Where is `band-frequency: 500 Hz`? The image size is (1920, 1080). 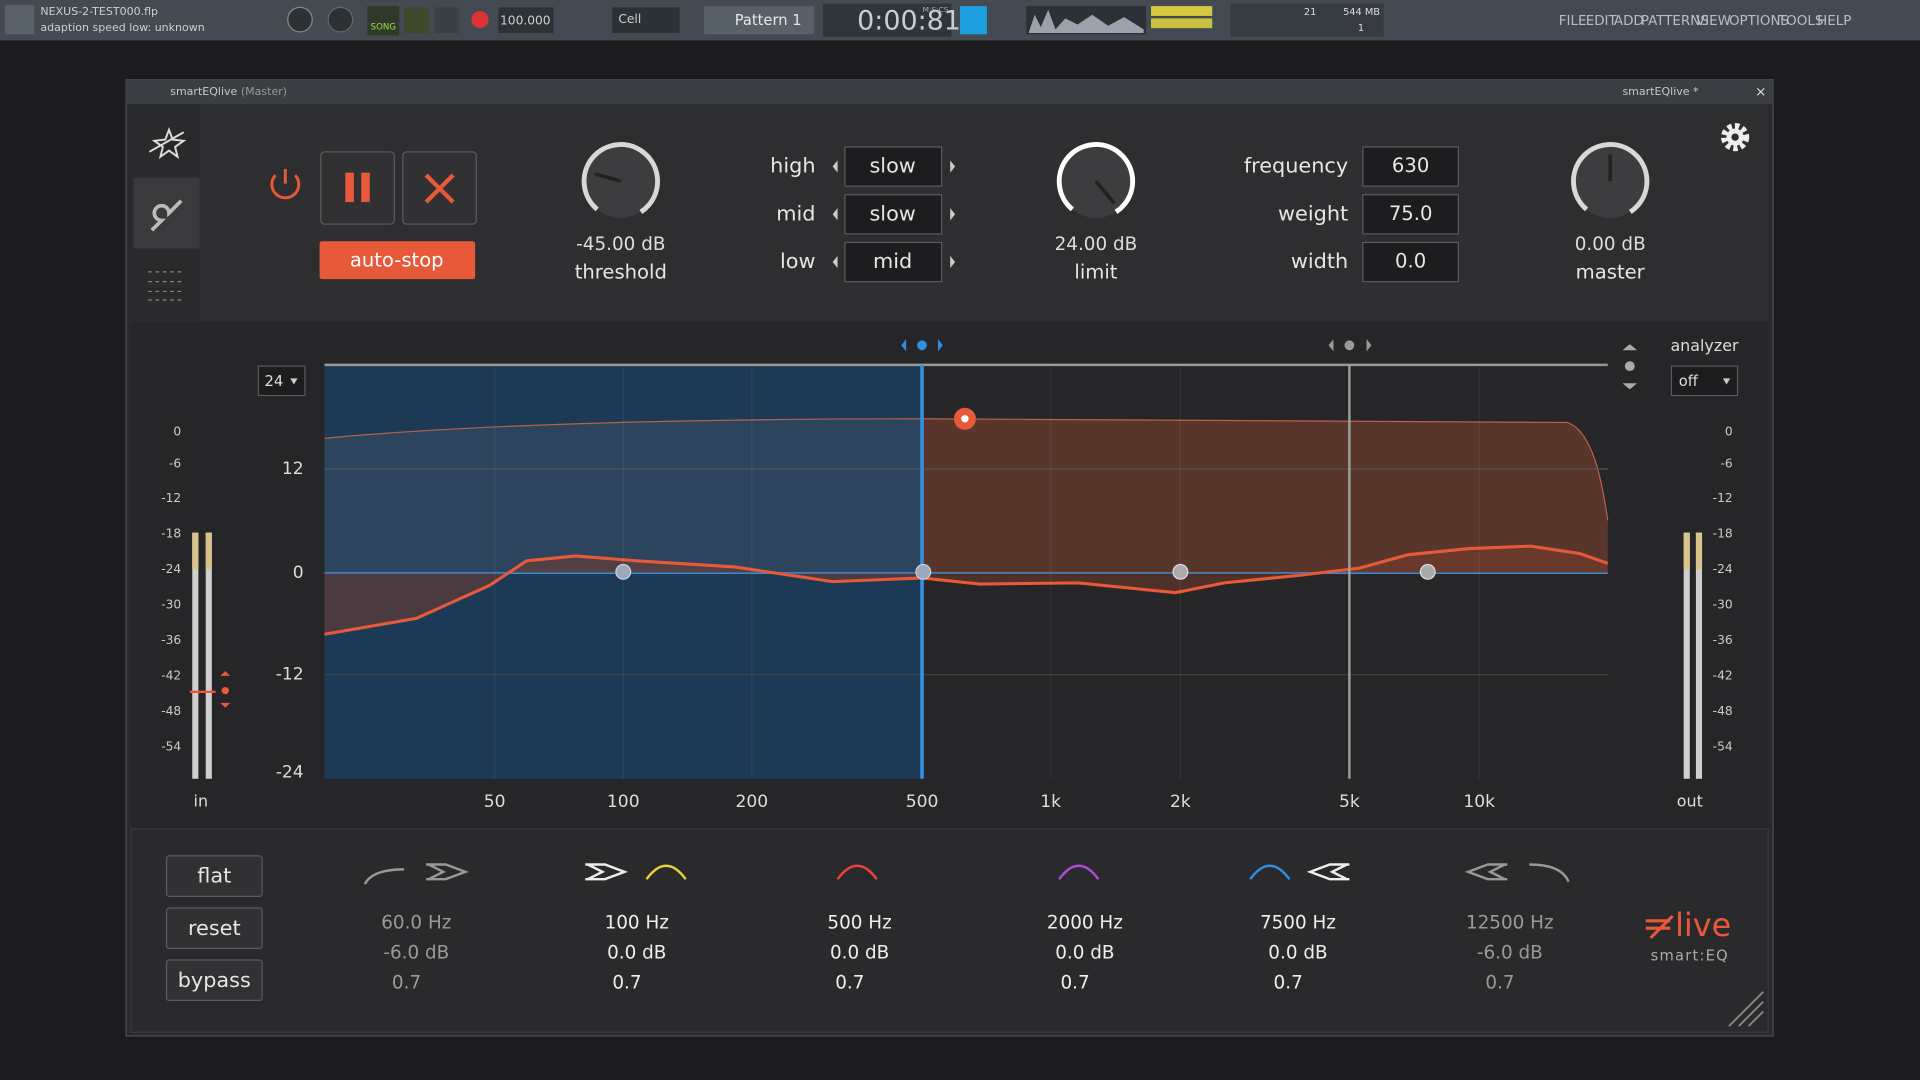 band-frequency: 500 Hz is located at coordinates (859, 922).